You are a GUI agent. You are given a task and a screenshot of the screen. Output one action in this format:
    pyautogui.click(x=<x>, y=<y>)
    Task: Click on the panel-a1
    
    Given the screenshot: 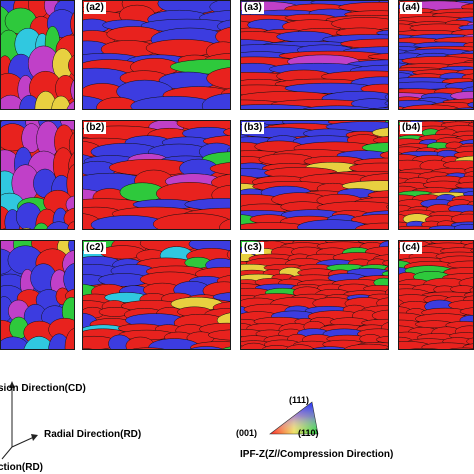 What is the action you would take?
    pyautogui.click(x=37, y=55)
    